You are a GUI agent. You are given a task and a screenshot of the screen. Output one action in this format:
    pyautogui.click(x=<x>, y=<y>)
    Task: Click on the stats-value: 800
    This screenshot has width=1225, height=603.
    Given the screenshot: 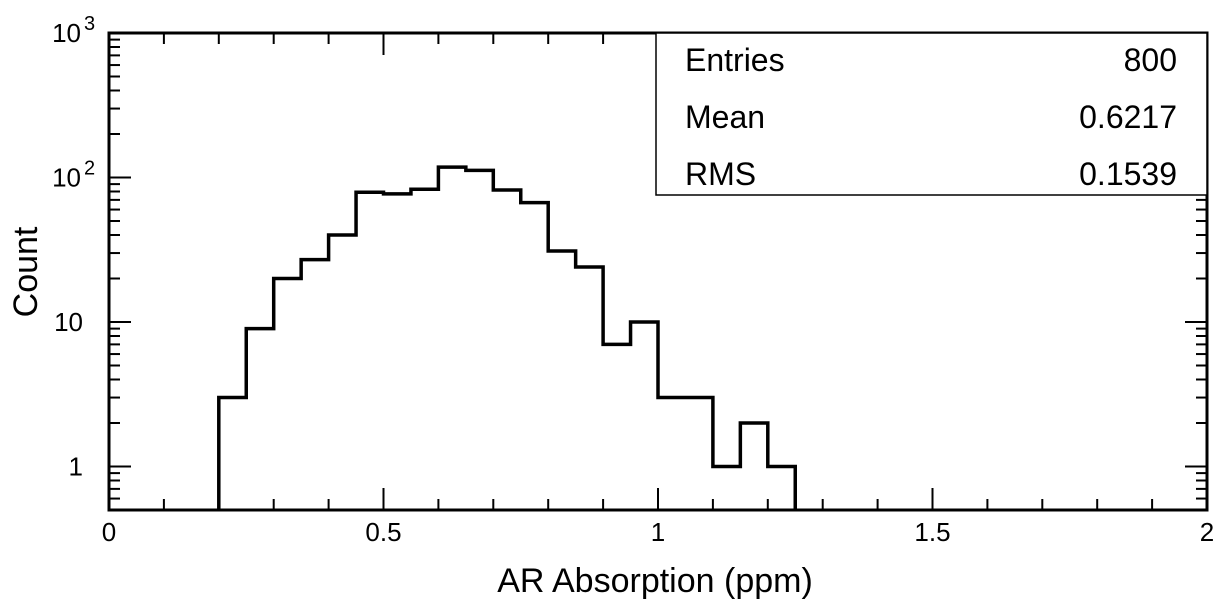 What is the action you would take?
    pyautogui.click(x=1150, y=60)
    